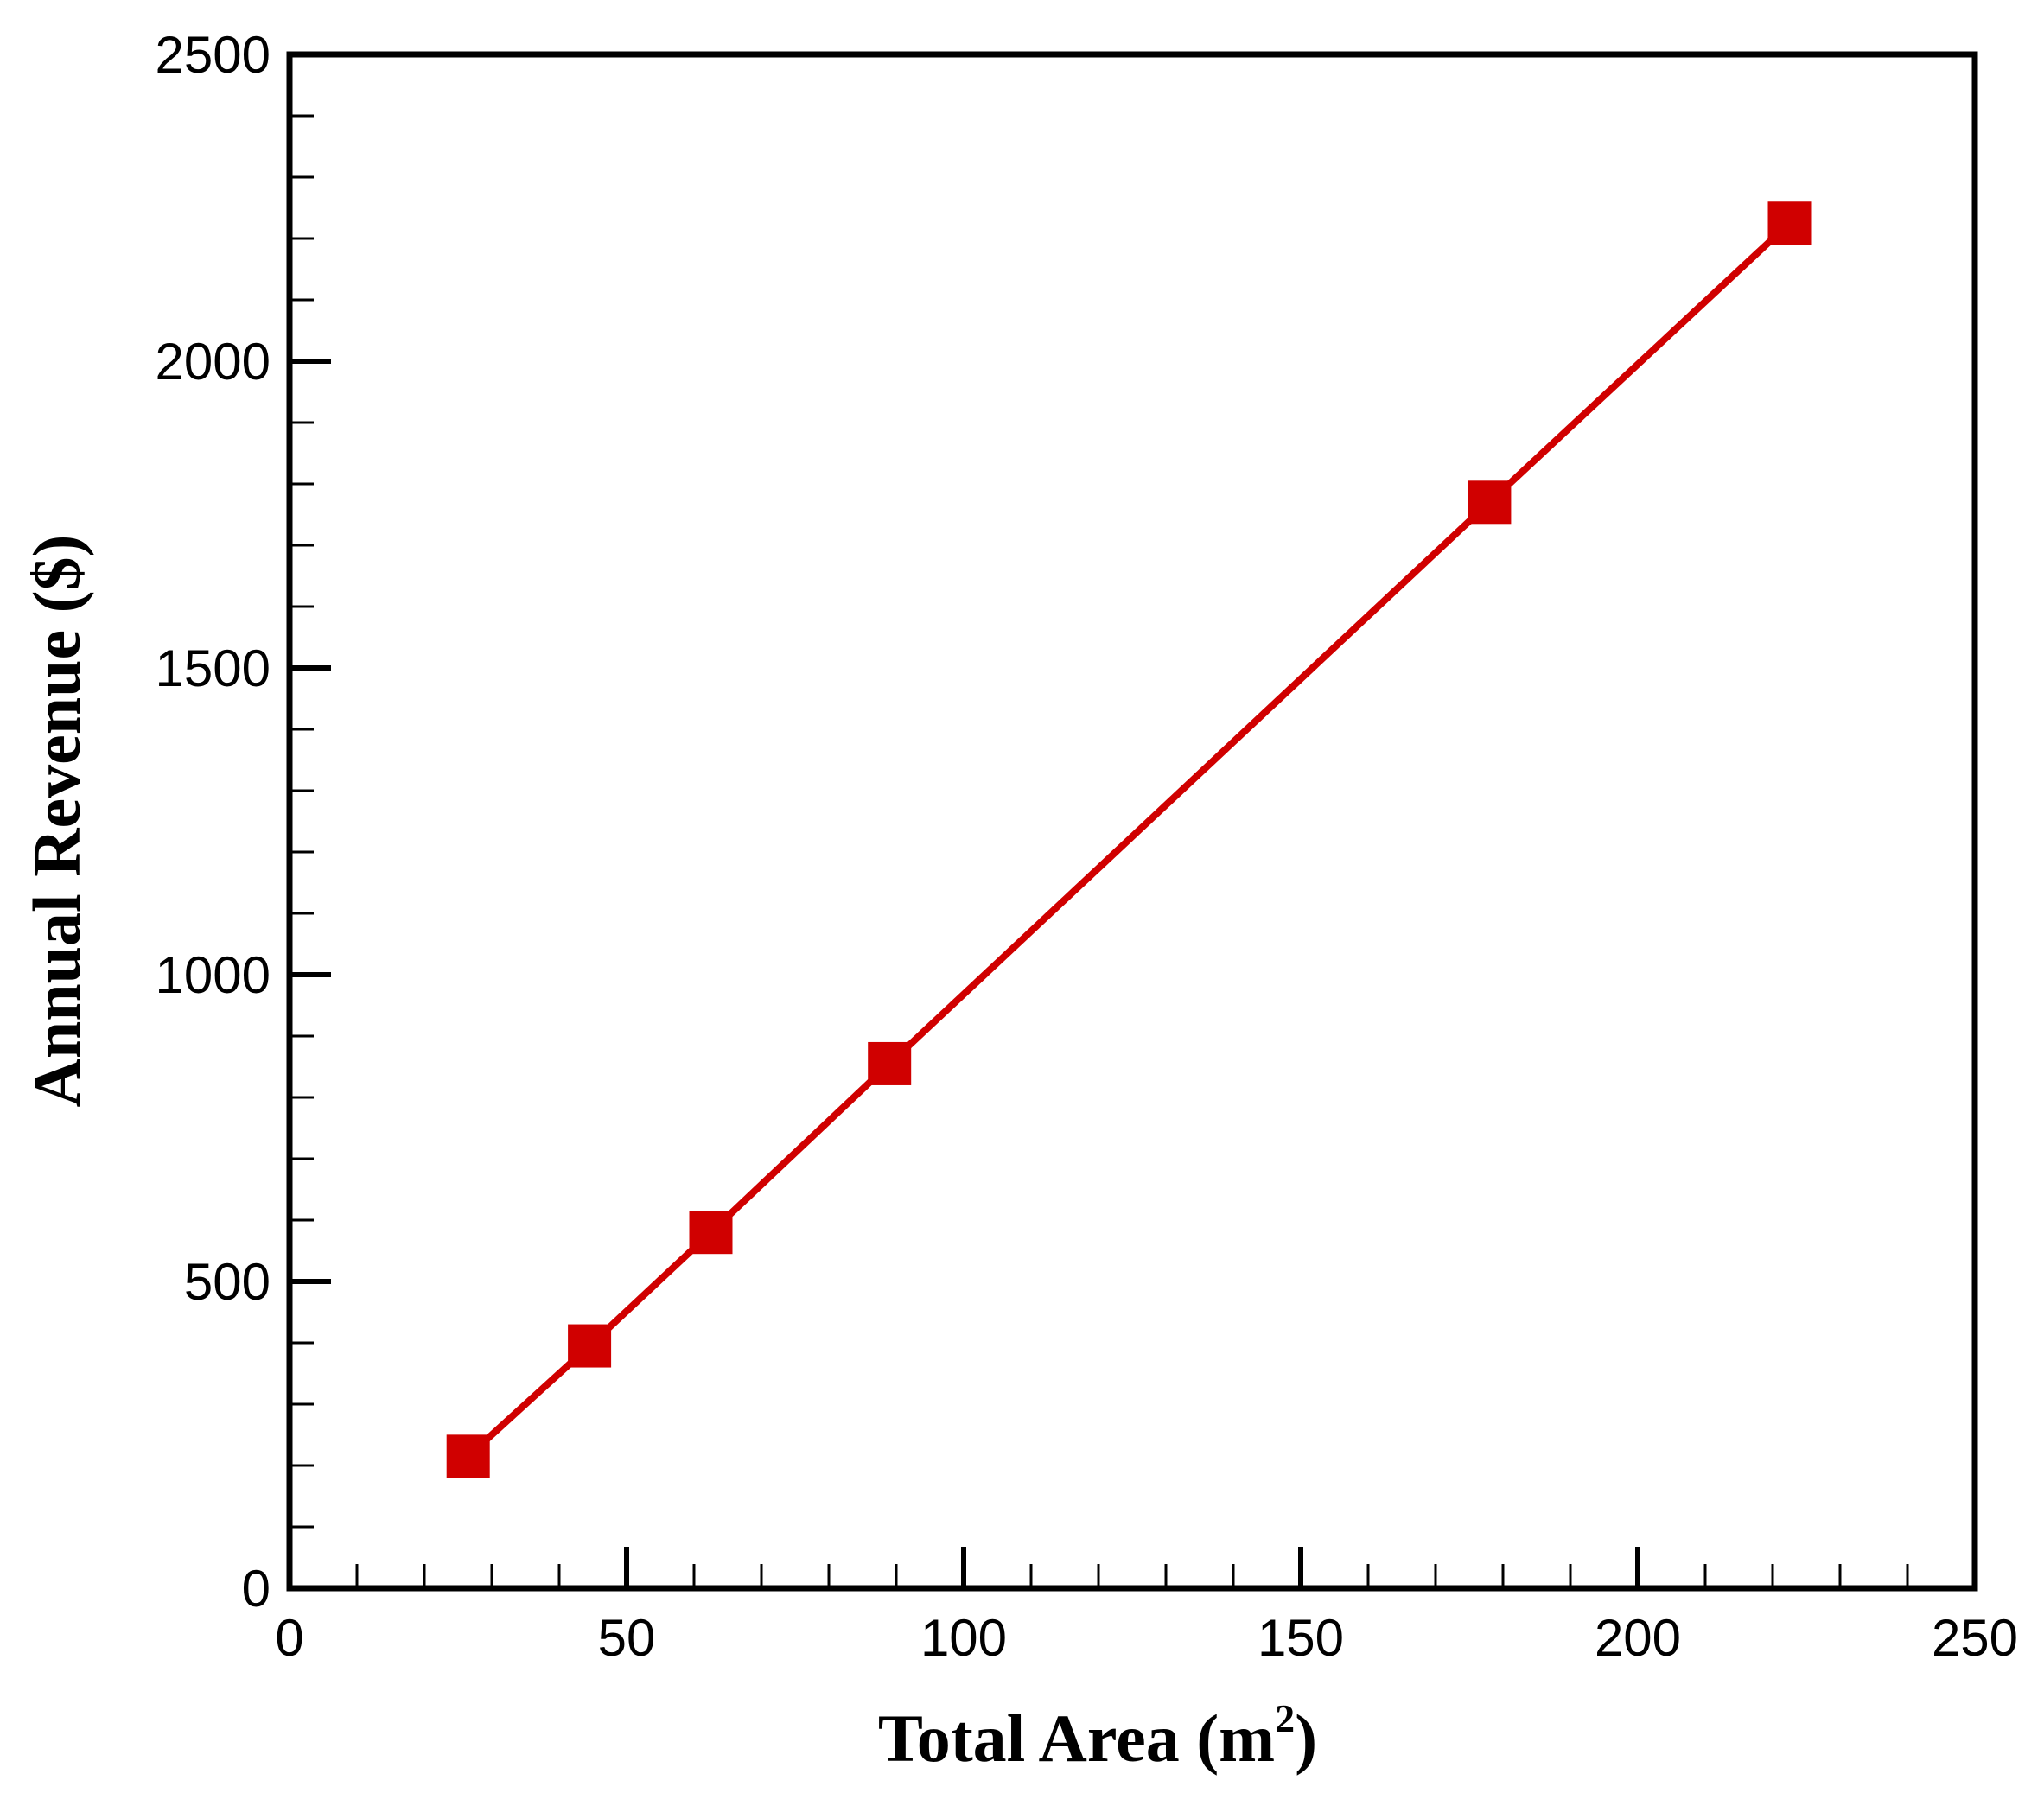 This screenshot has height=1793, width=2044. Describe the element at coordinates (213, 975) in the screenshot. I see `y-tick-label: 1000` at that location.